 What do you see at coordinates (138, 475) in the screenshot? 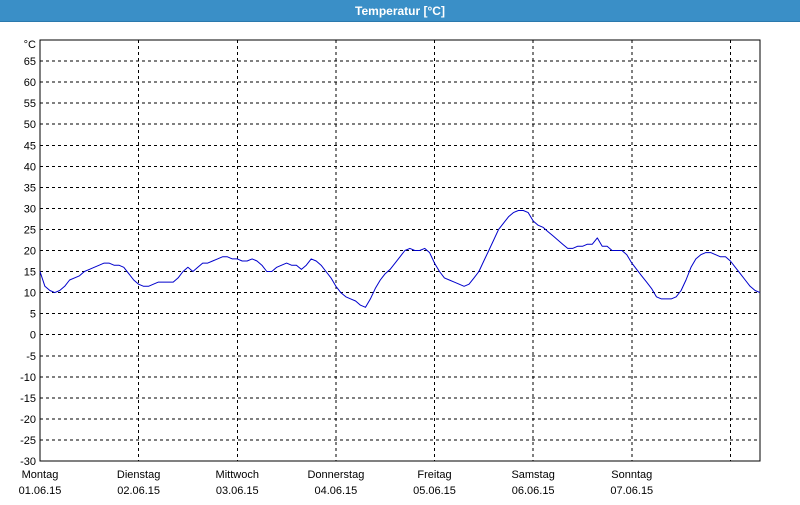
I see `x-day-label: Dienstag` at bounding box center [138, 475].